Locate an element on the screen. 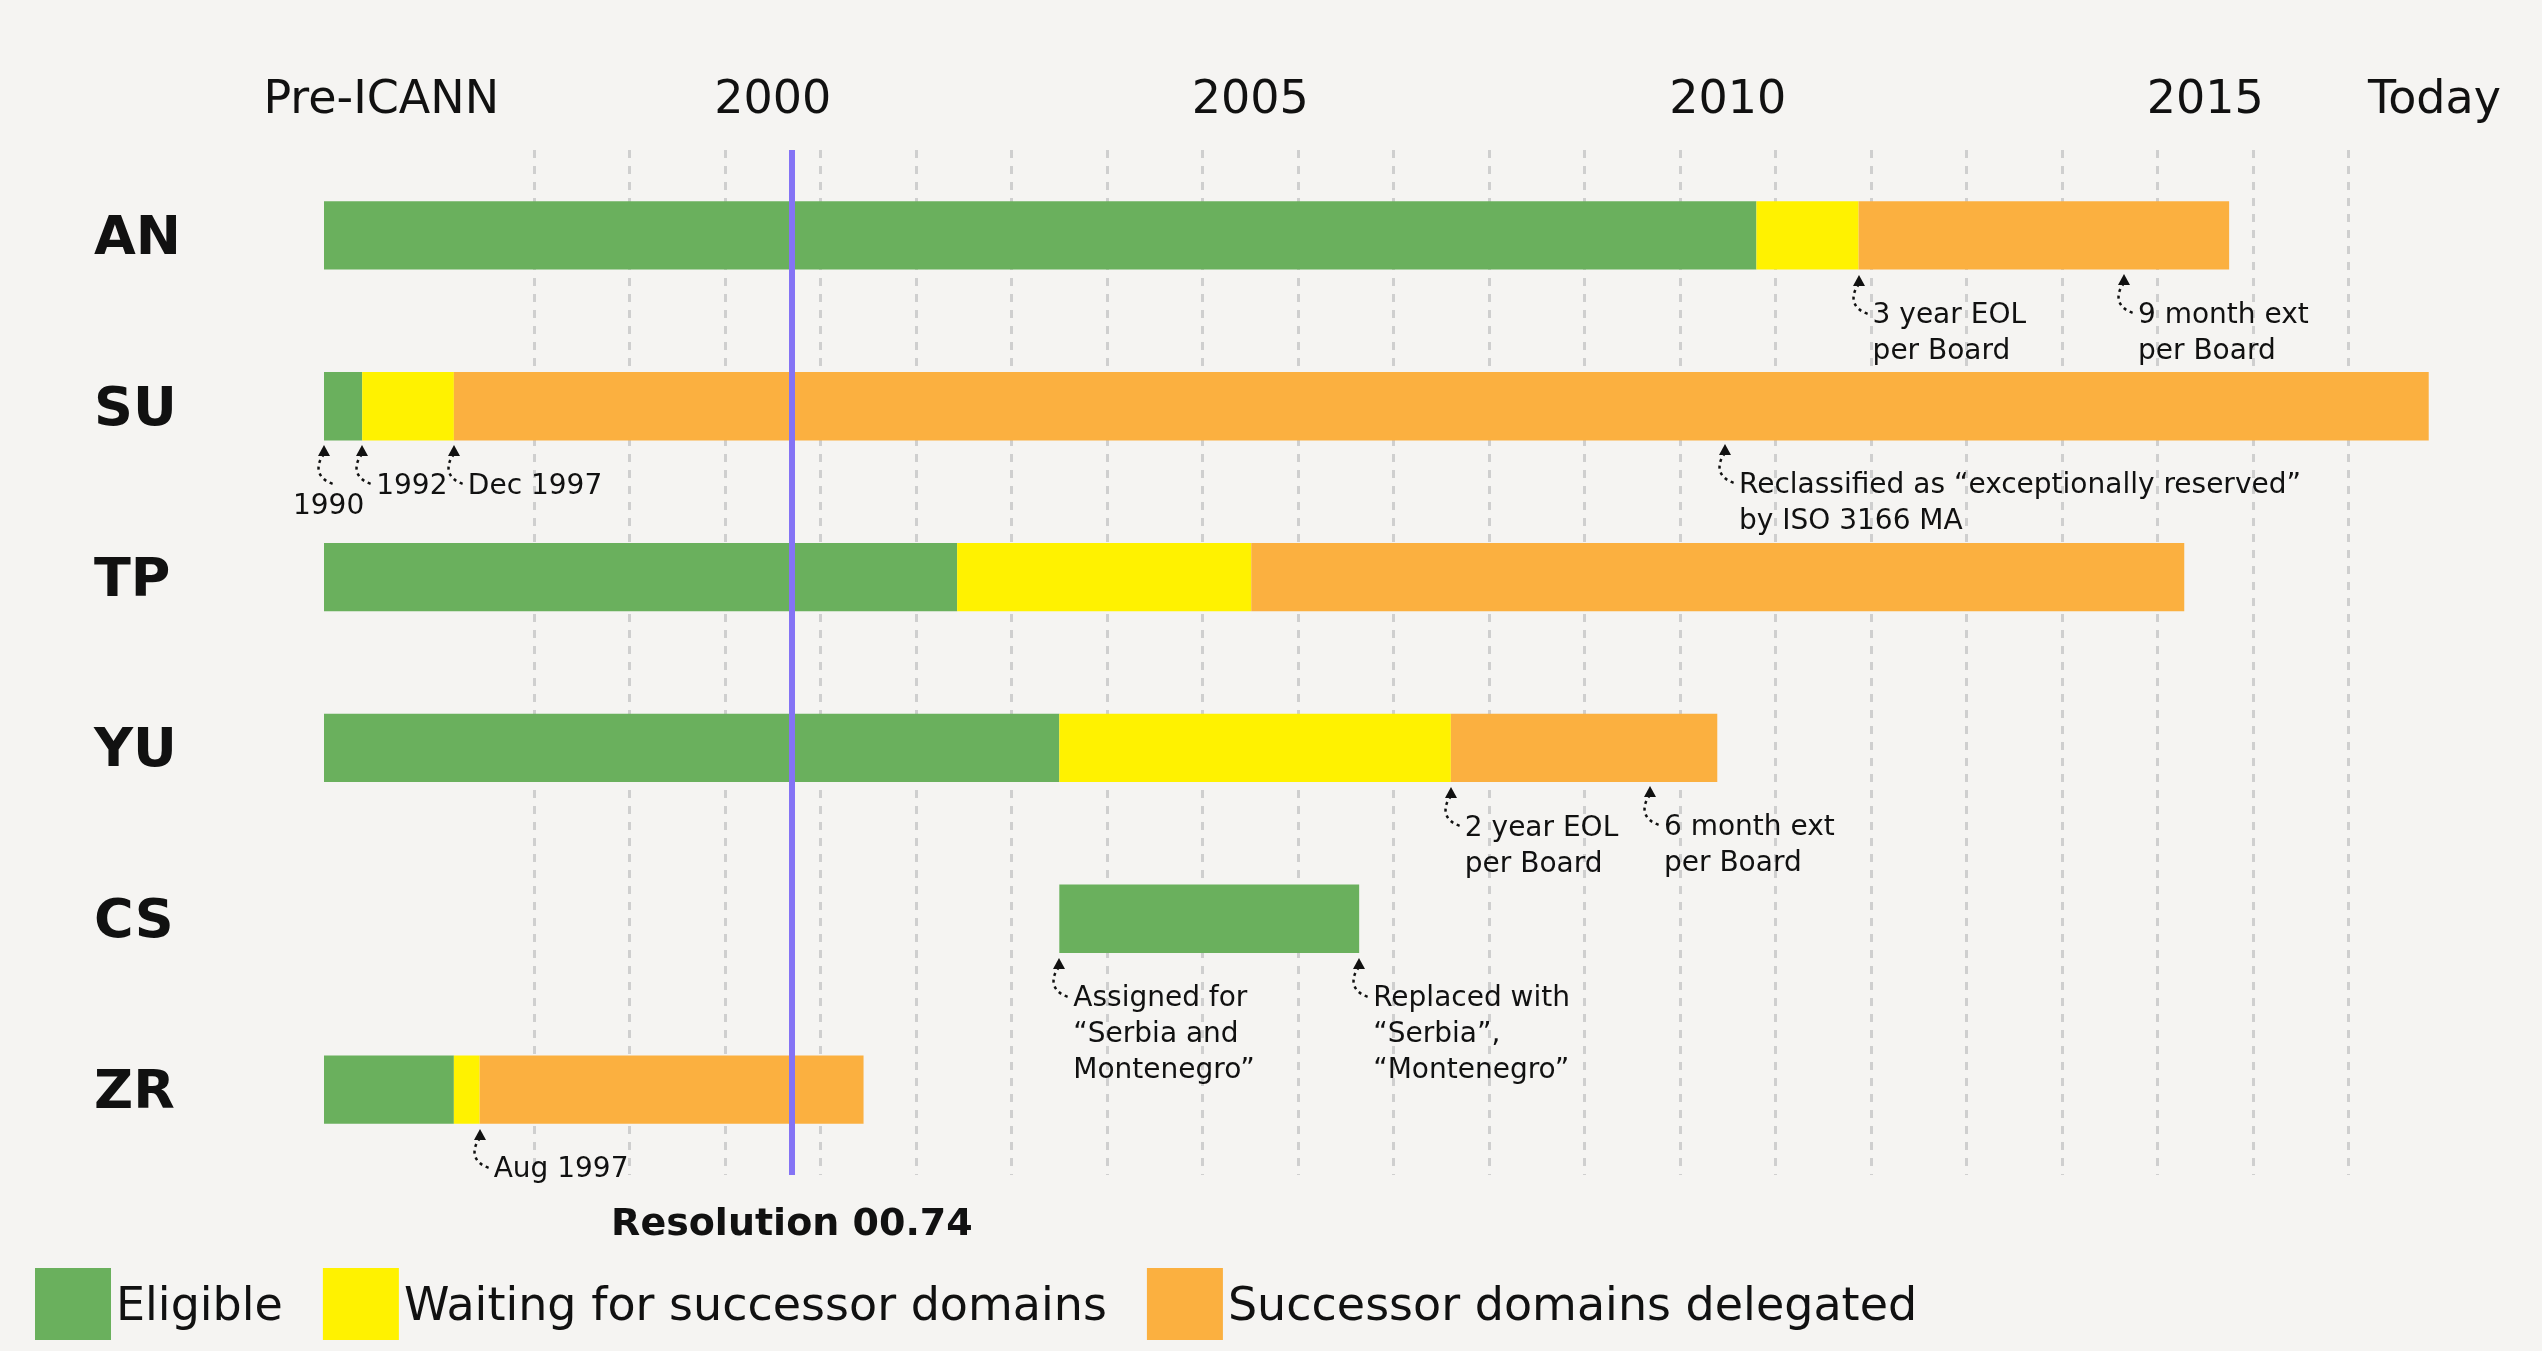 The image size is (2542, 1351). y-tick-label: TP is located at coordinates (132, 577).